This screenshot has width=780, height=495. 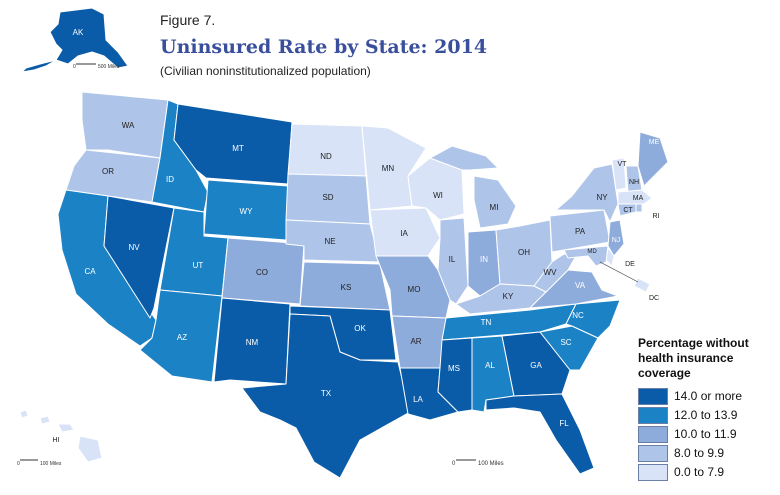 I want to click on state-la-label: LA, so click(x=418, y=399).